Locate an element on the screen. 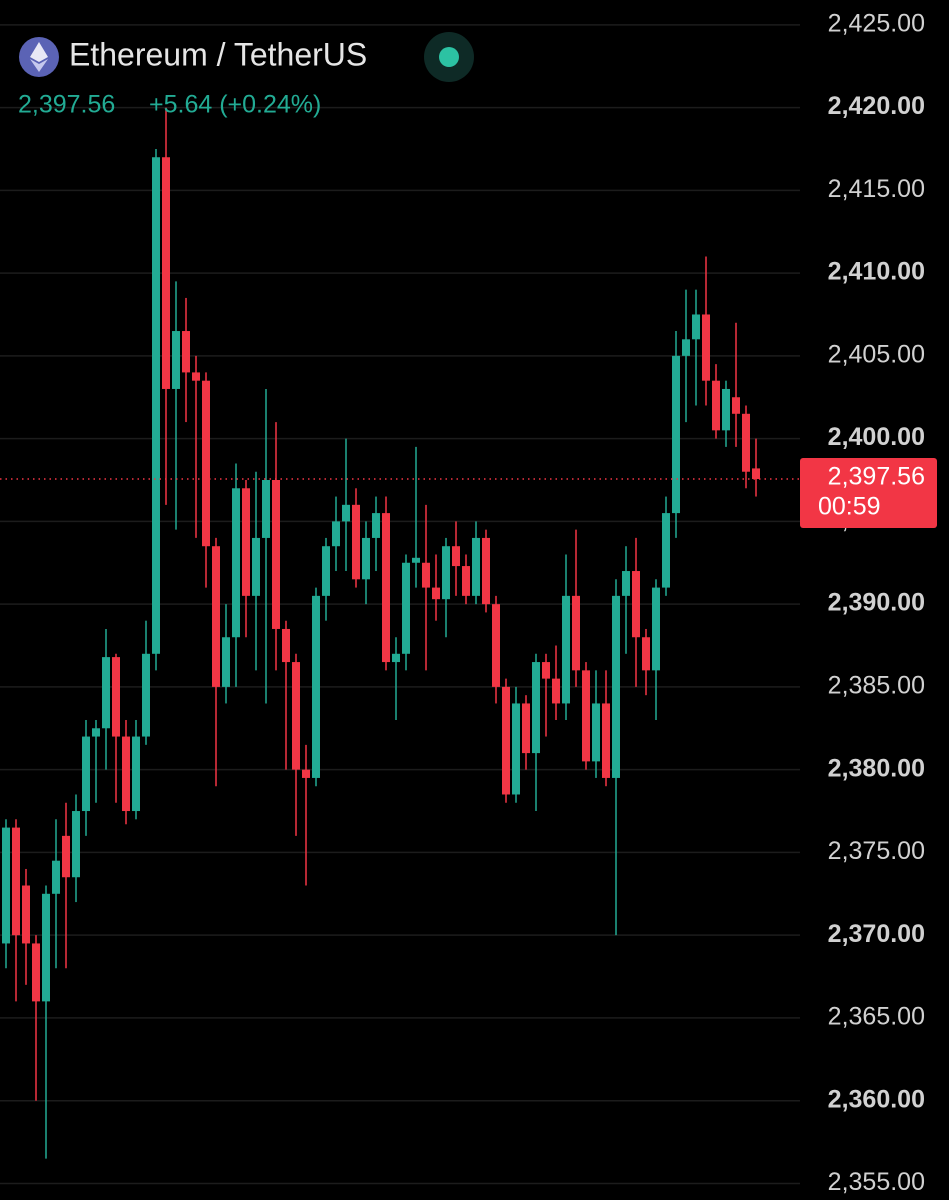 This screenshot has width=949, height=1200. eth-icon-top is located at coordinates (39, 52).